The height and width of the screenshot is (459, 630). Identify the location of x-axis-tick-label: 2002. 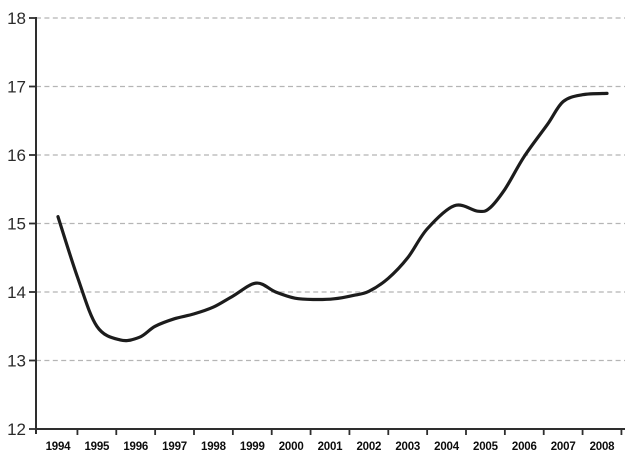
(368, 447).